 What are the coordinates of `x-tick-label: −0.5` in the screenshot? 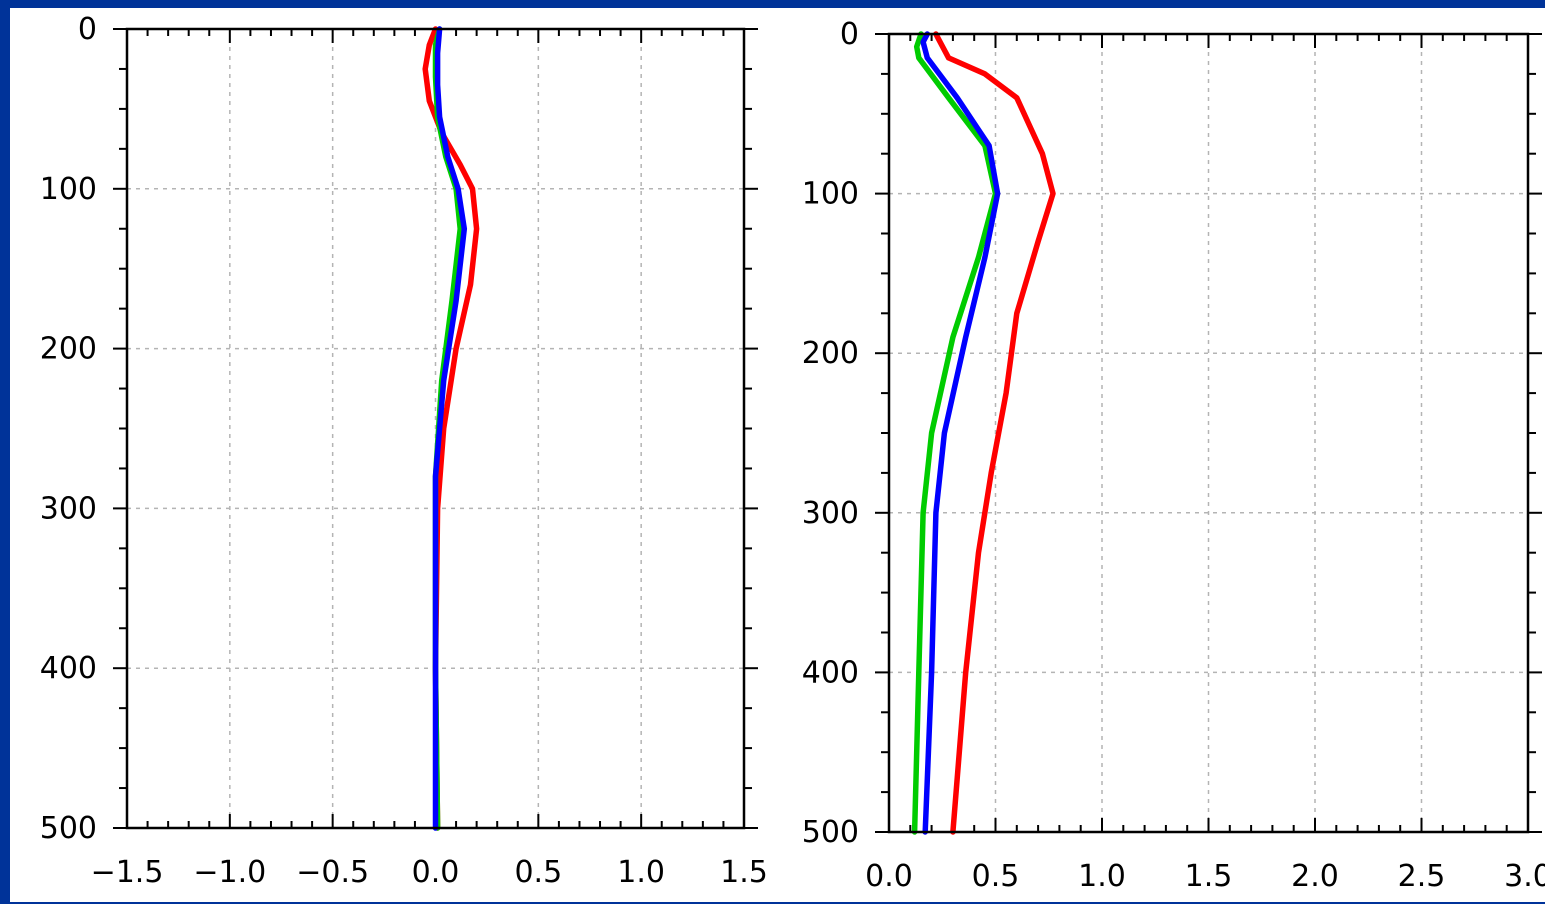 It's located at (332, 872).